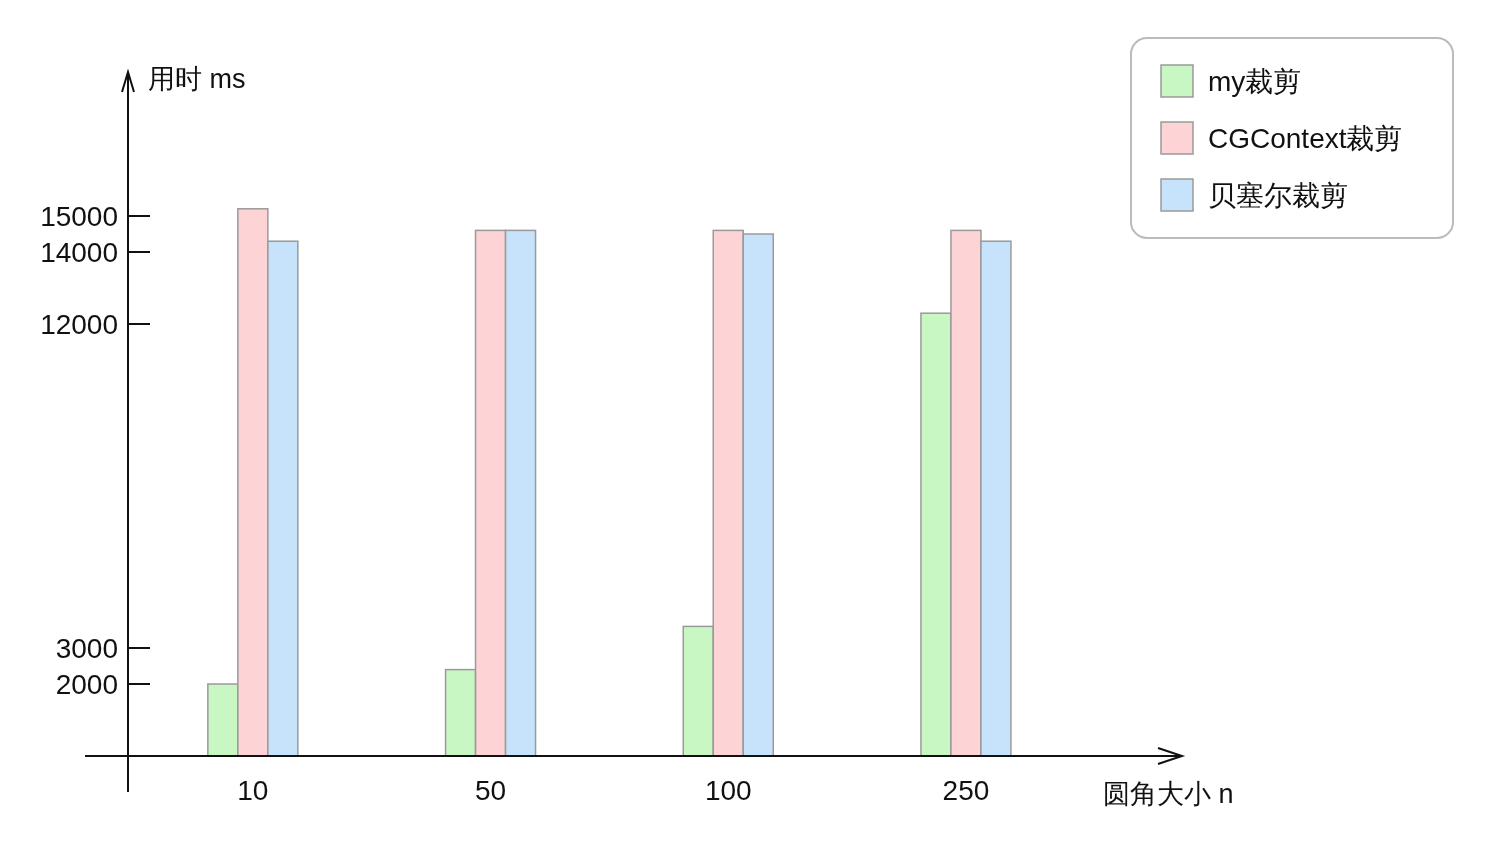 Image resolution: width=1500 pixels, height=854 pixels. What do you see at coordinates (79, 216) in the screenshot?
I see `y-tick-label: 15000` at bounding box center [79, 216].